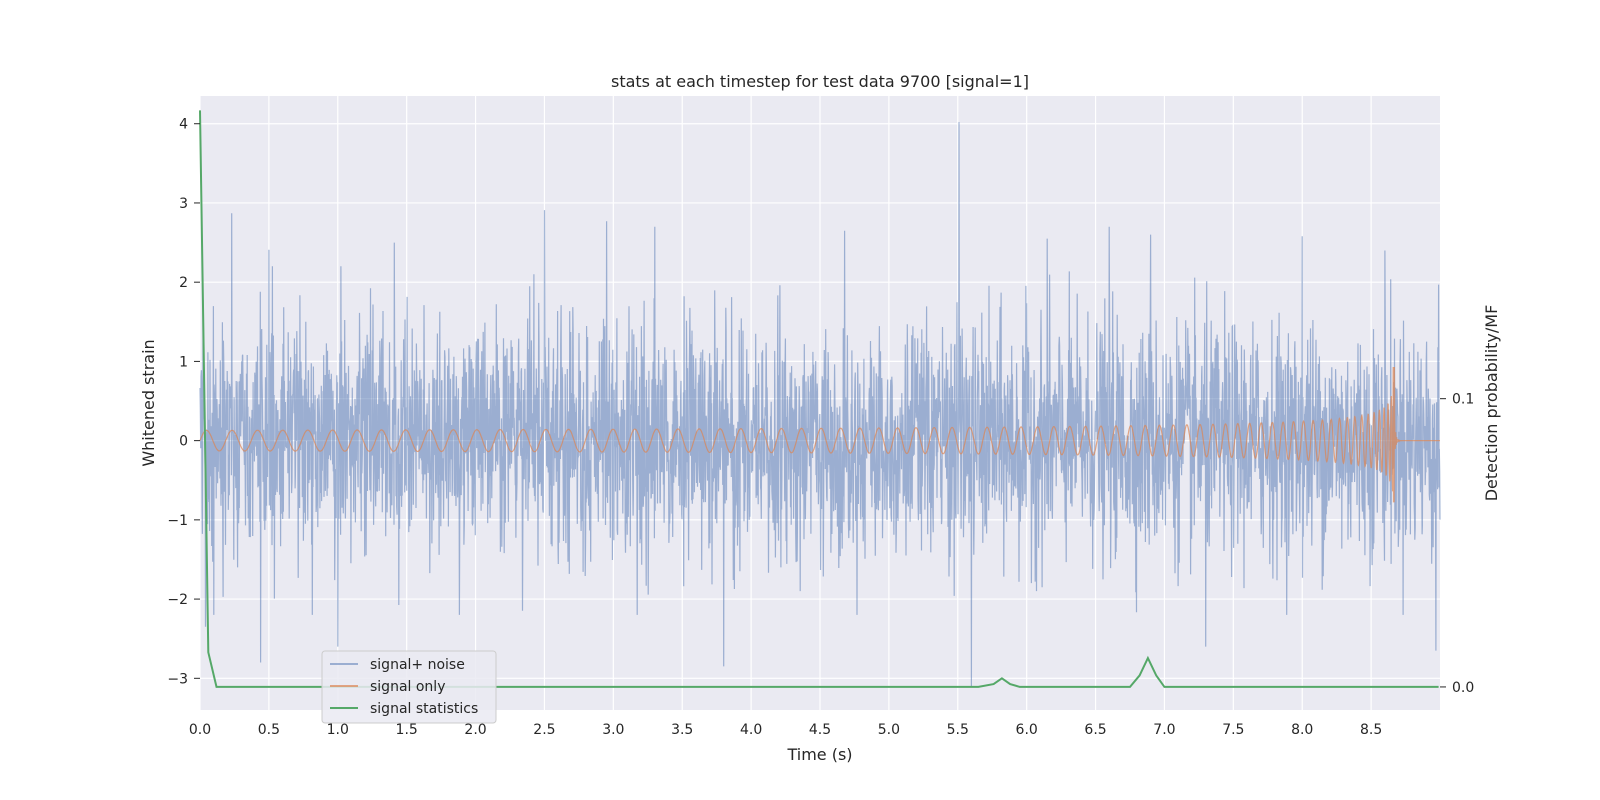  Describe the element at coordinates (183, 204) in the screenshot. I see `y-tick-label: 3` at that location.